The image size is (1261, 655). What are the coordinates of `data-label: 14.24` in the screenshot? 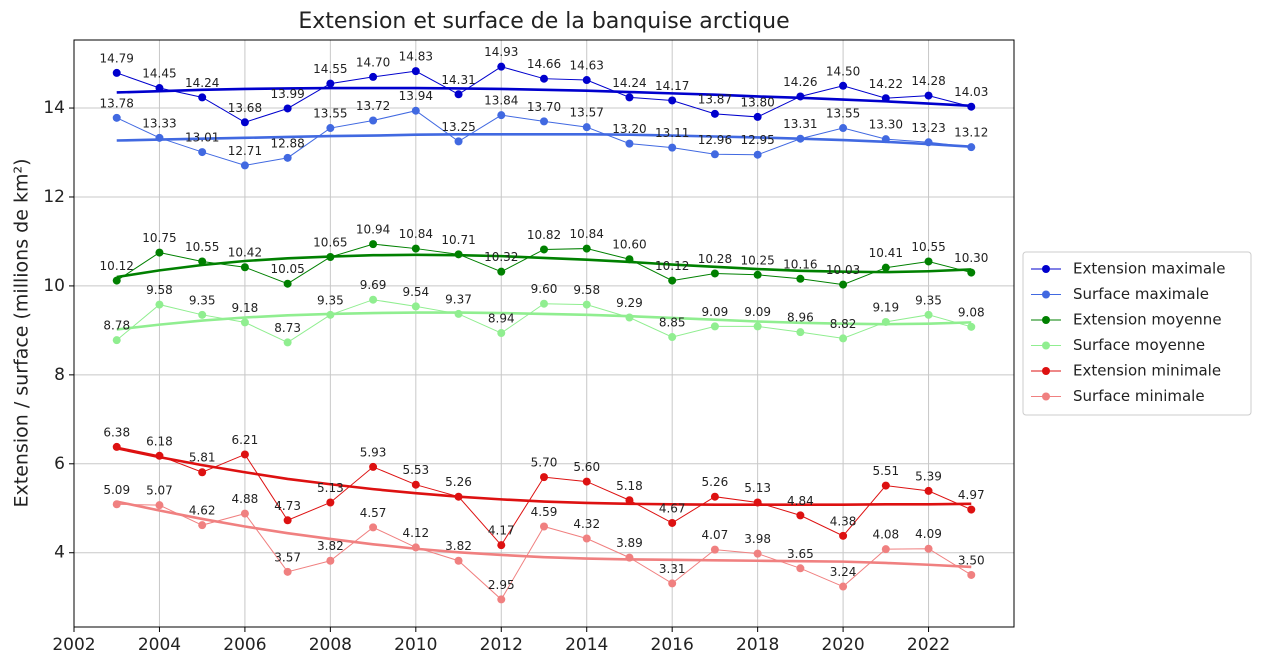 It's located at (629, 83).